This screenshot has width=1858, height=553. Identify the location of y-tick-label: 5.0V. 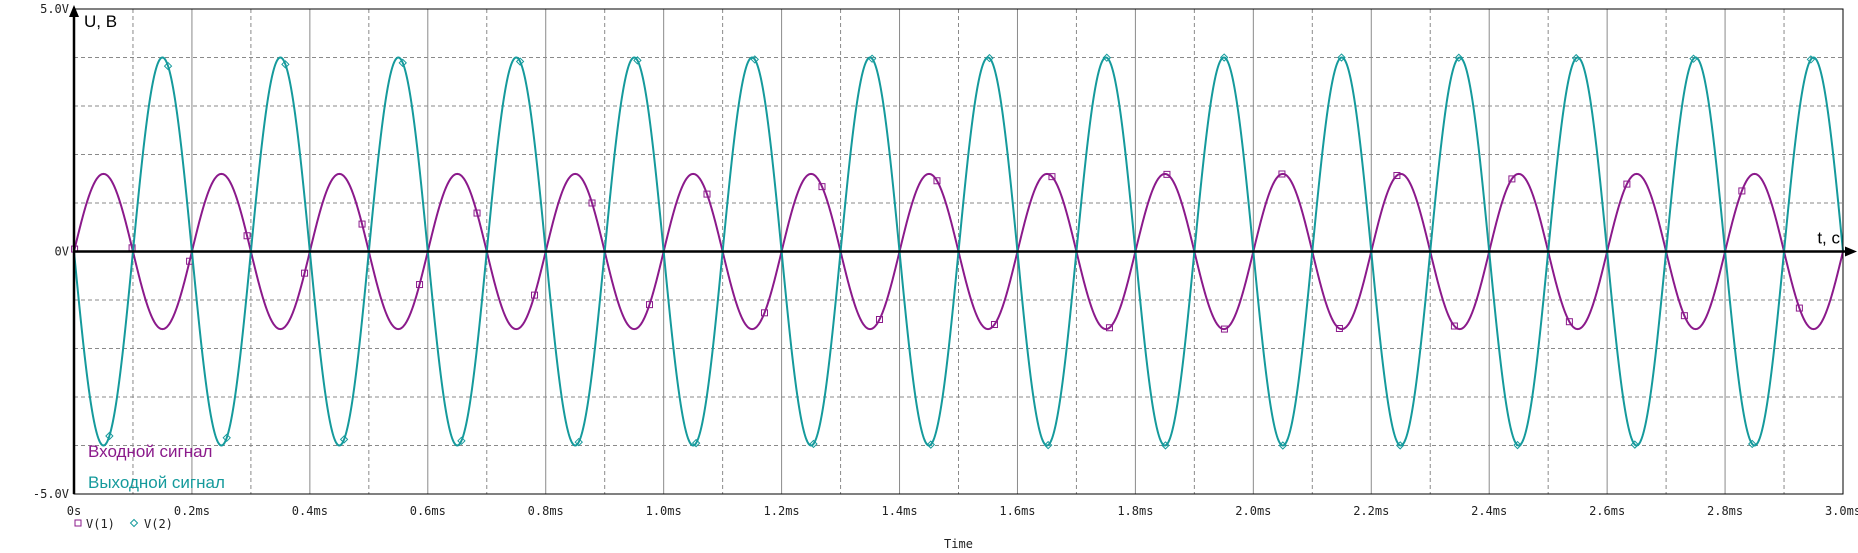
(54, 9).